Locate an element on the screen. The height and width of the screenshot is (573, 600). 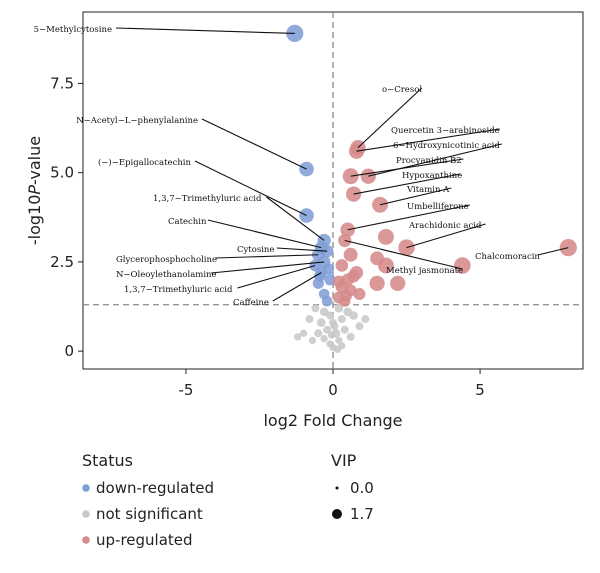
annotation-label: o−Cresol is located at coordinates (402, 90).